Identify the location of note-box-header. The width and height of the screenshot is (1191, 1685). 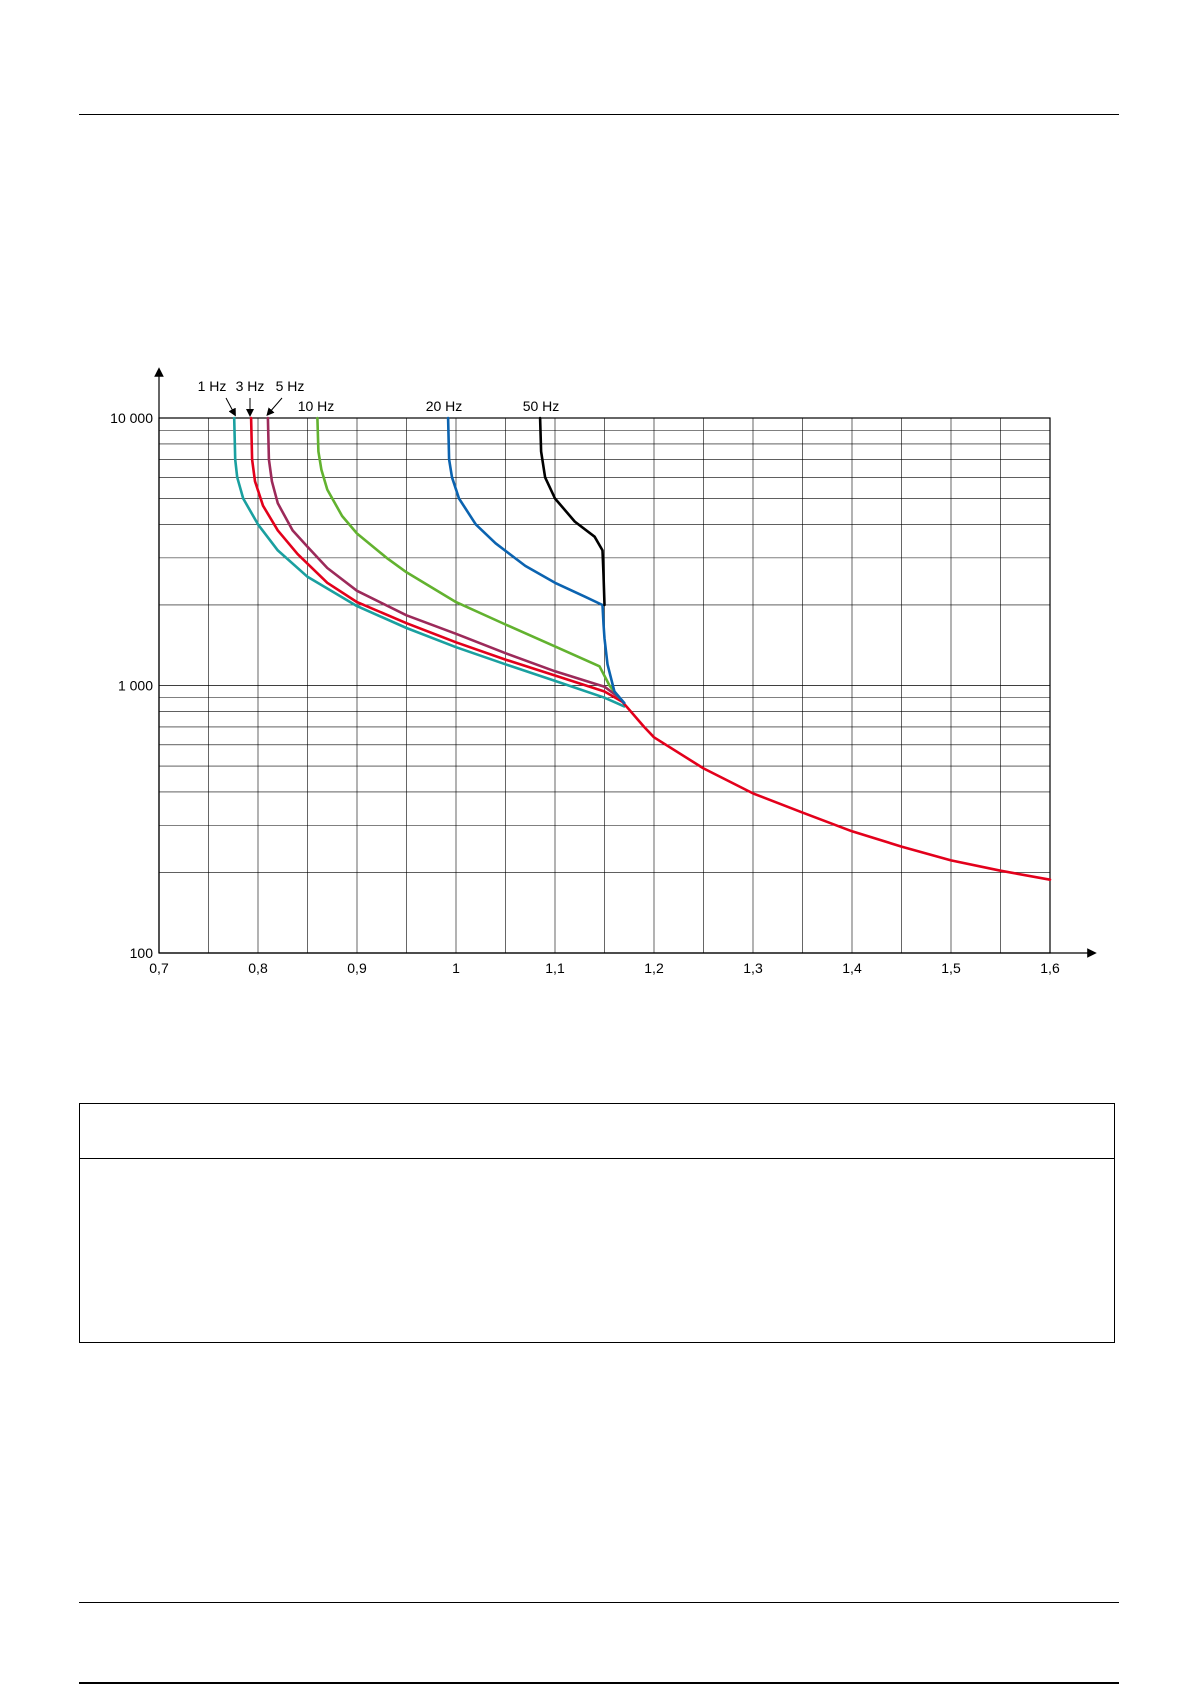
(597, 1131).